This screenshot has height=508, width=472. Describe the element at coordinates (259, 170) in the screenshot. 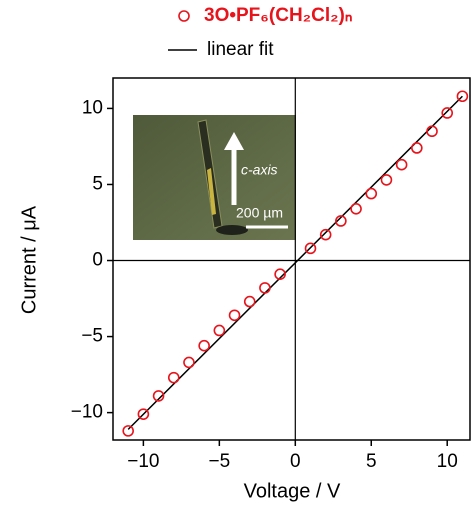

I see `inset-label: c-axis` at that location.